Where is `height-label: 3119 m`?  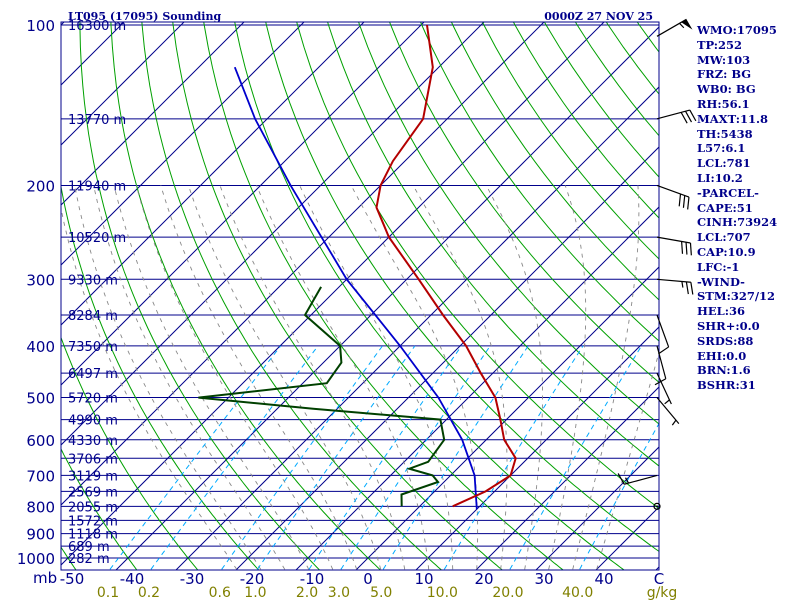 height-label: 3119 m is located at coordinates (93, 476).